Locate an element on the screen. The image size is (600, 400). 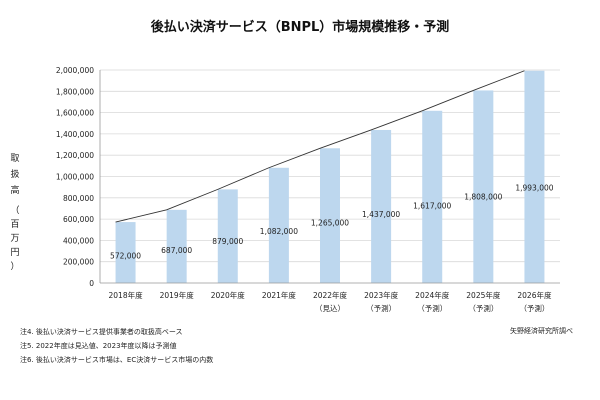
y-axis-label-char: 扱 is located at coordinates (15, 175).